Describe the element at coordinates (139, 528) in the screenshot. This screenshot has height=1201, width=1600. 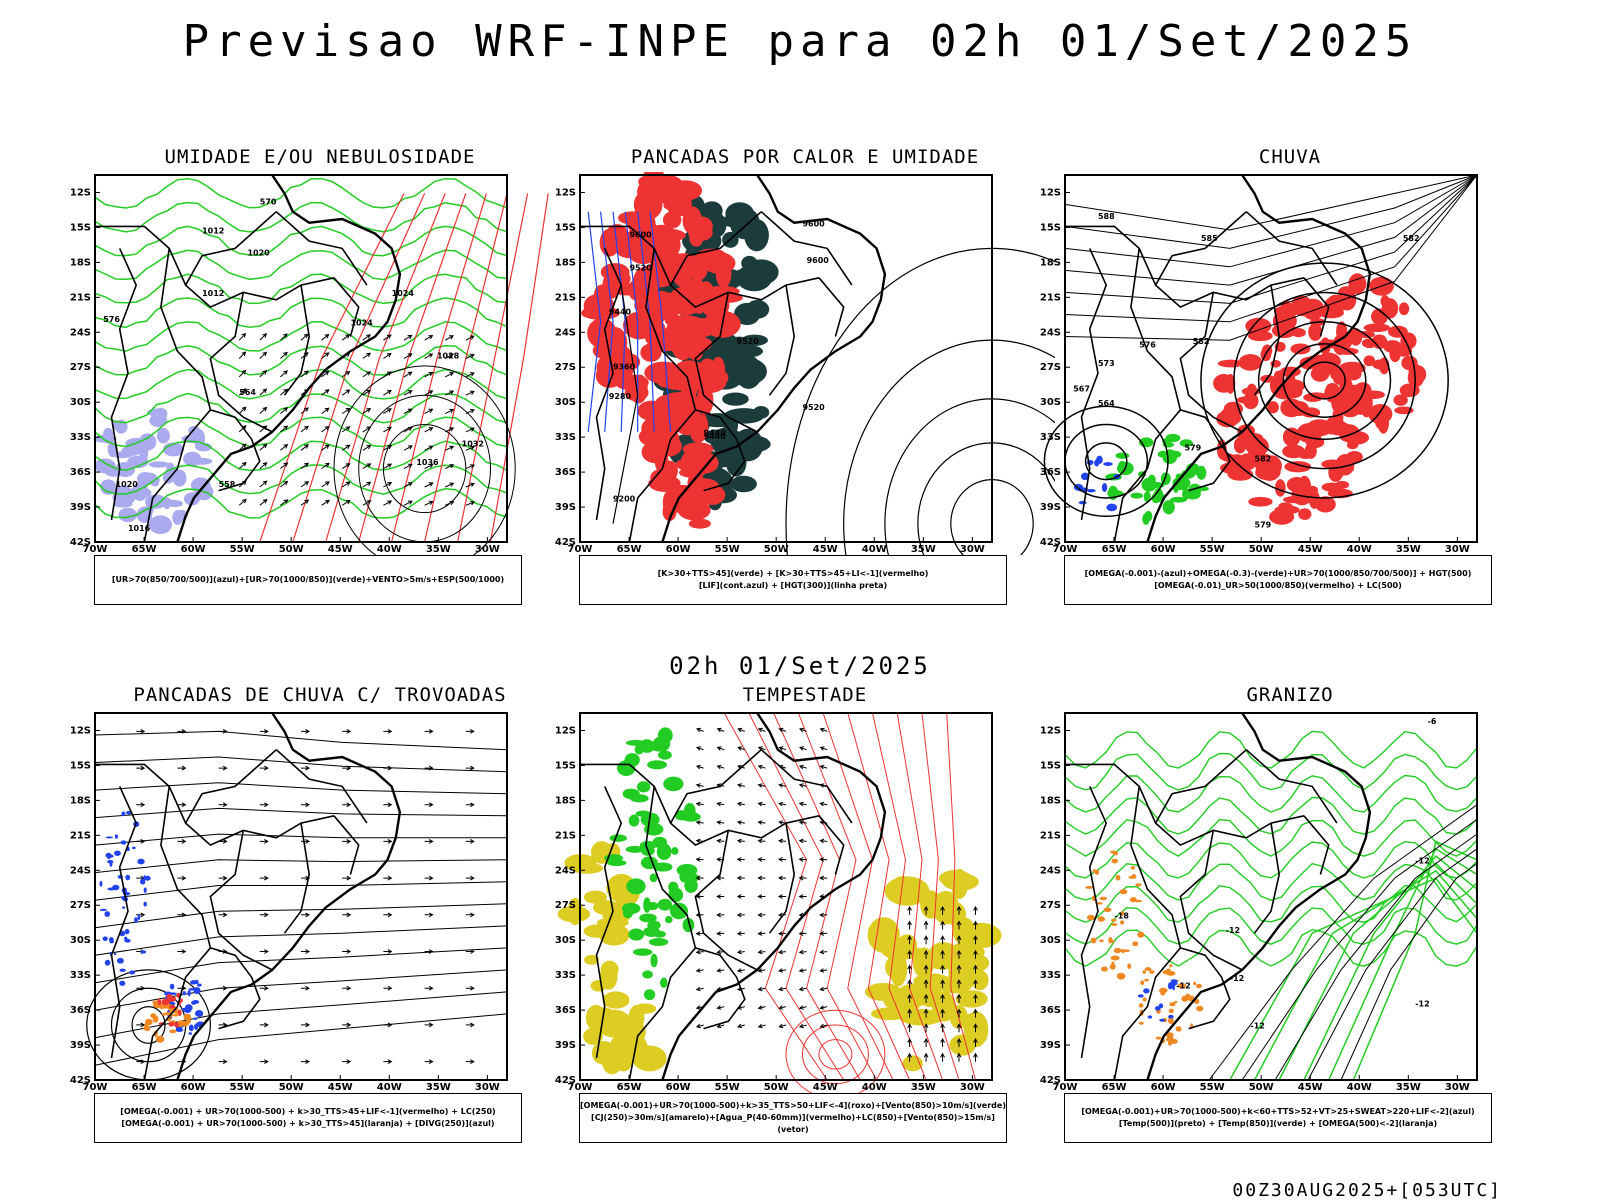
I see `contour-label: 1016` at that location.